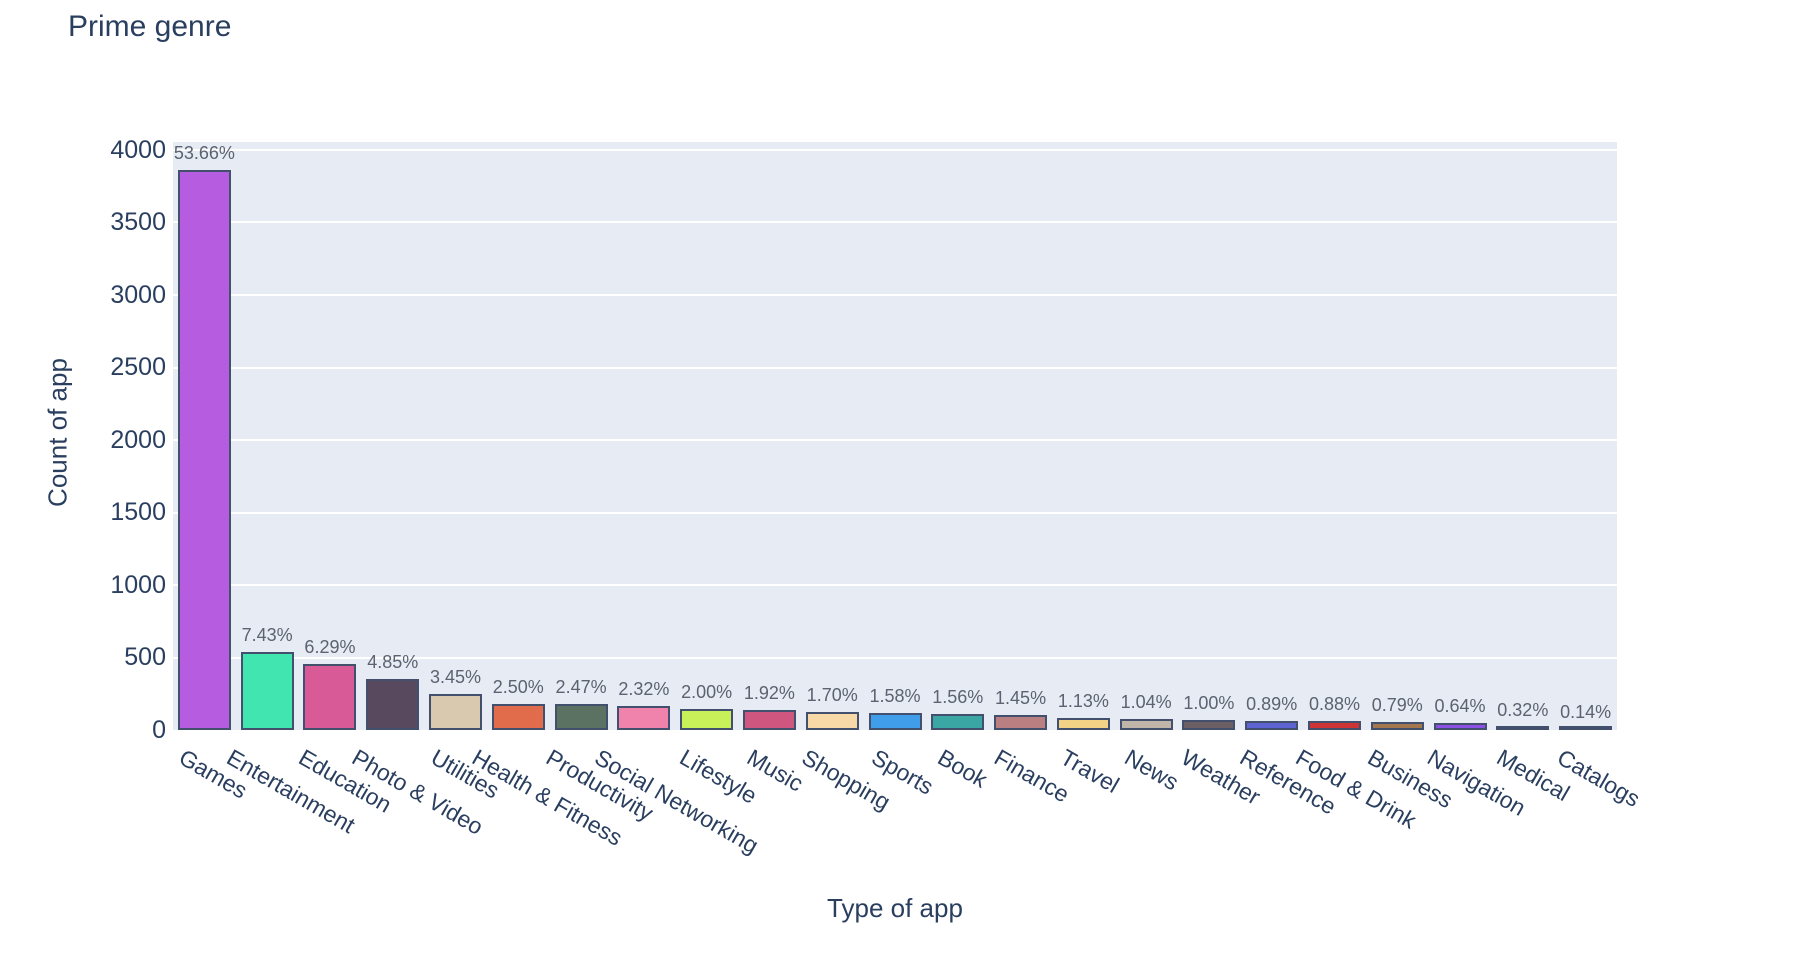  I want to click on bar-value-label: 0.32%, so click(1523, 709).